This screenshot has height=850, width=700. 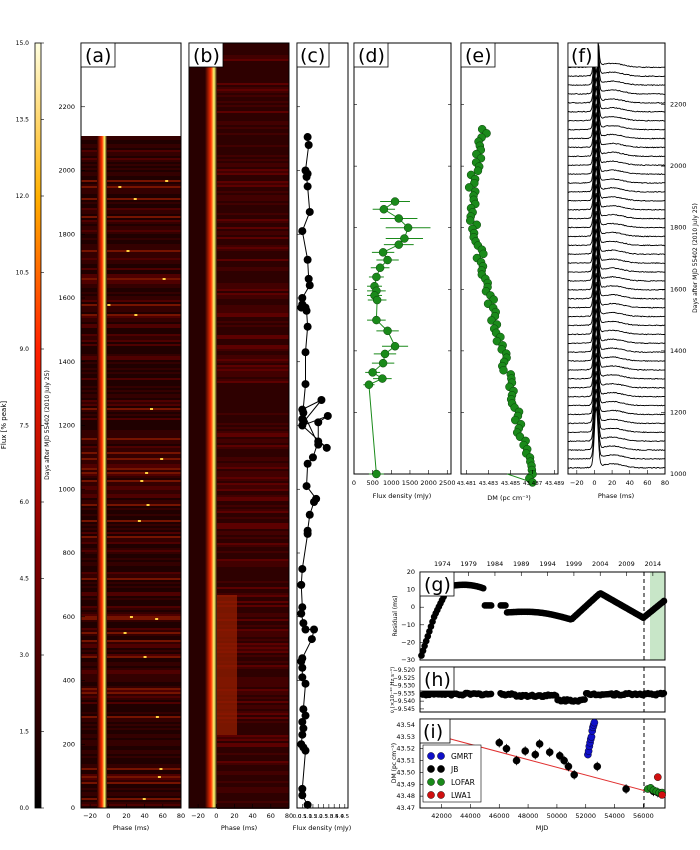 What do you see at coordinates (354, 483) in the screenshot?
I see `panel-d-xtick-label: 0` at bounding box center [354, 483].